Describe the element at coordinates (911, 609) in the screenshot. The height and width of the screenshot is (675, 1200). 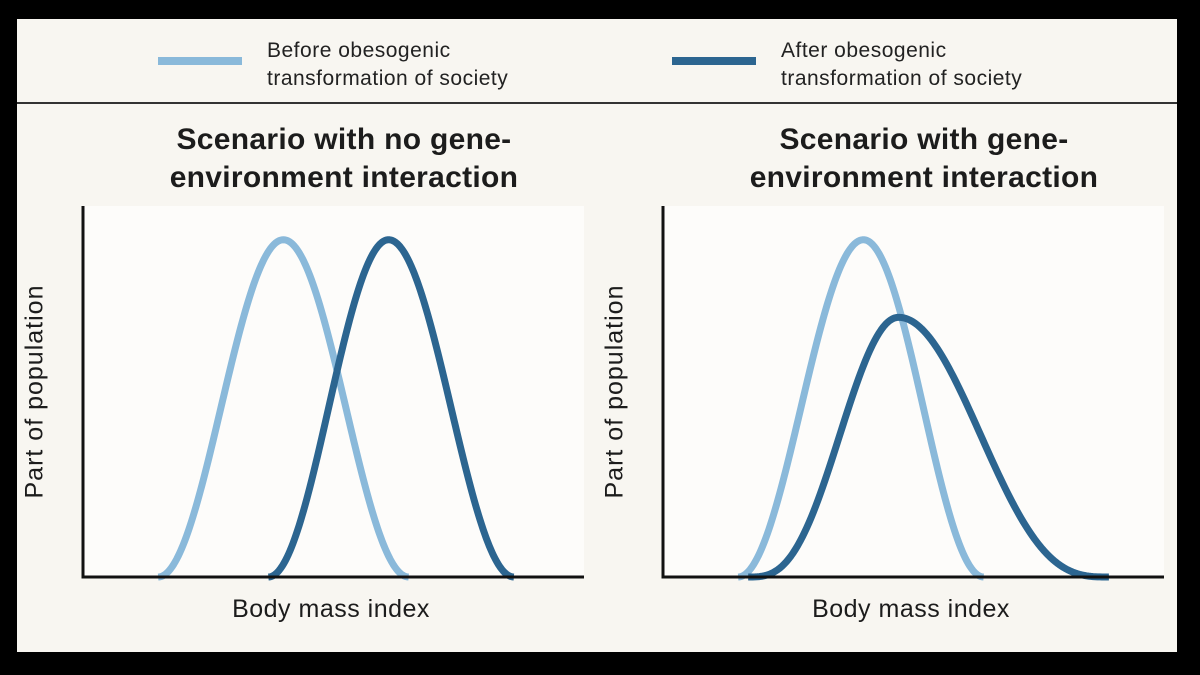
I see `panel-right-xlabel: Body mass index` at that location.